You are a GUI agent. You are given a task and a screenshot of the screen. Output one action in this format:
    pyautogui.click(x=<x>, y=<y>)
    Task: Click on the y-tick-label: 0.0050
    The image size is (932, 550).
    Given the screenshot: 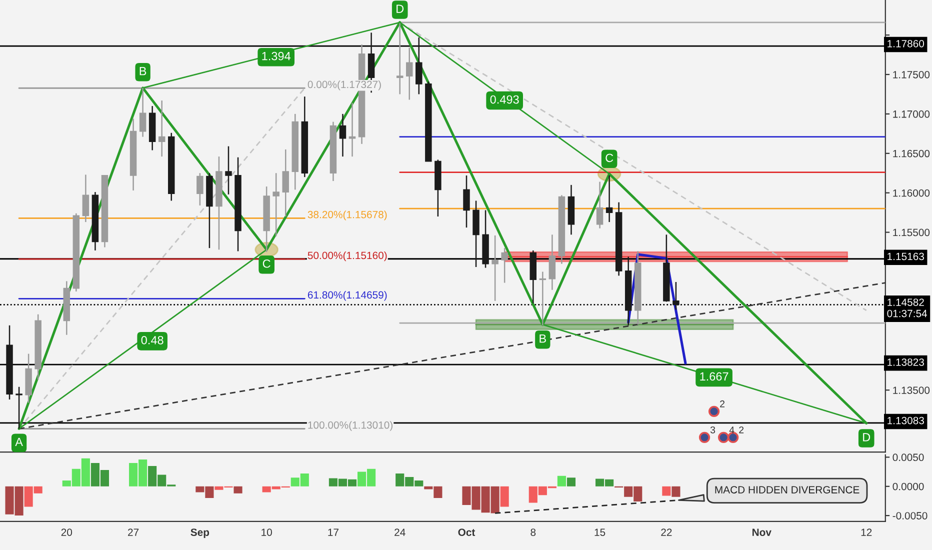 What is the action you would take?
    pyautogui.click(x=908, y=458)
    